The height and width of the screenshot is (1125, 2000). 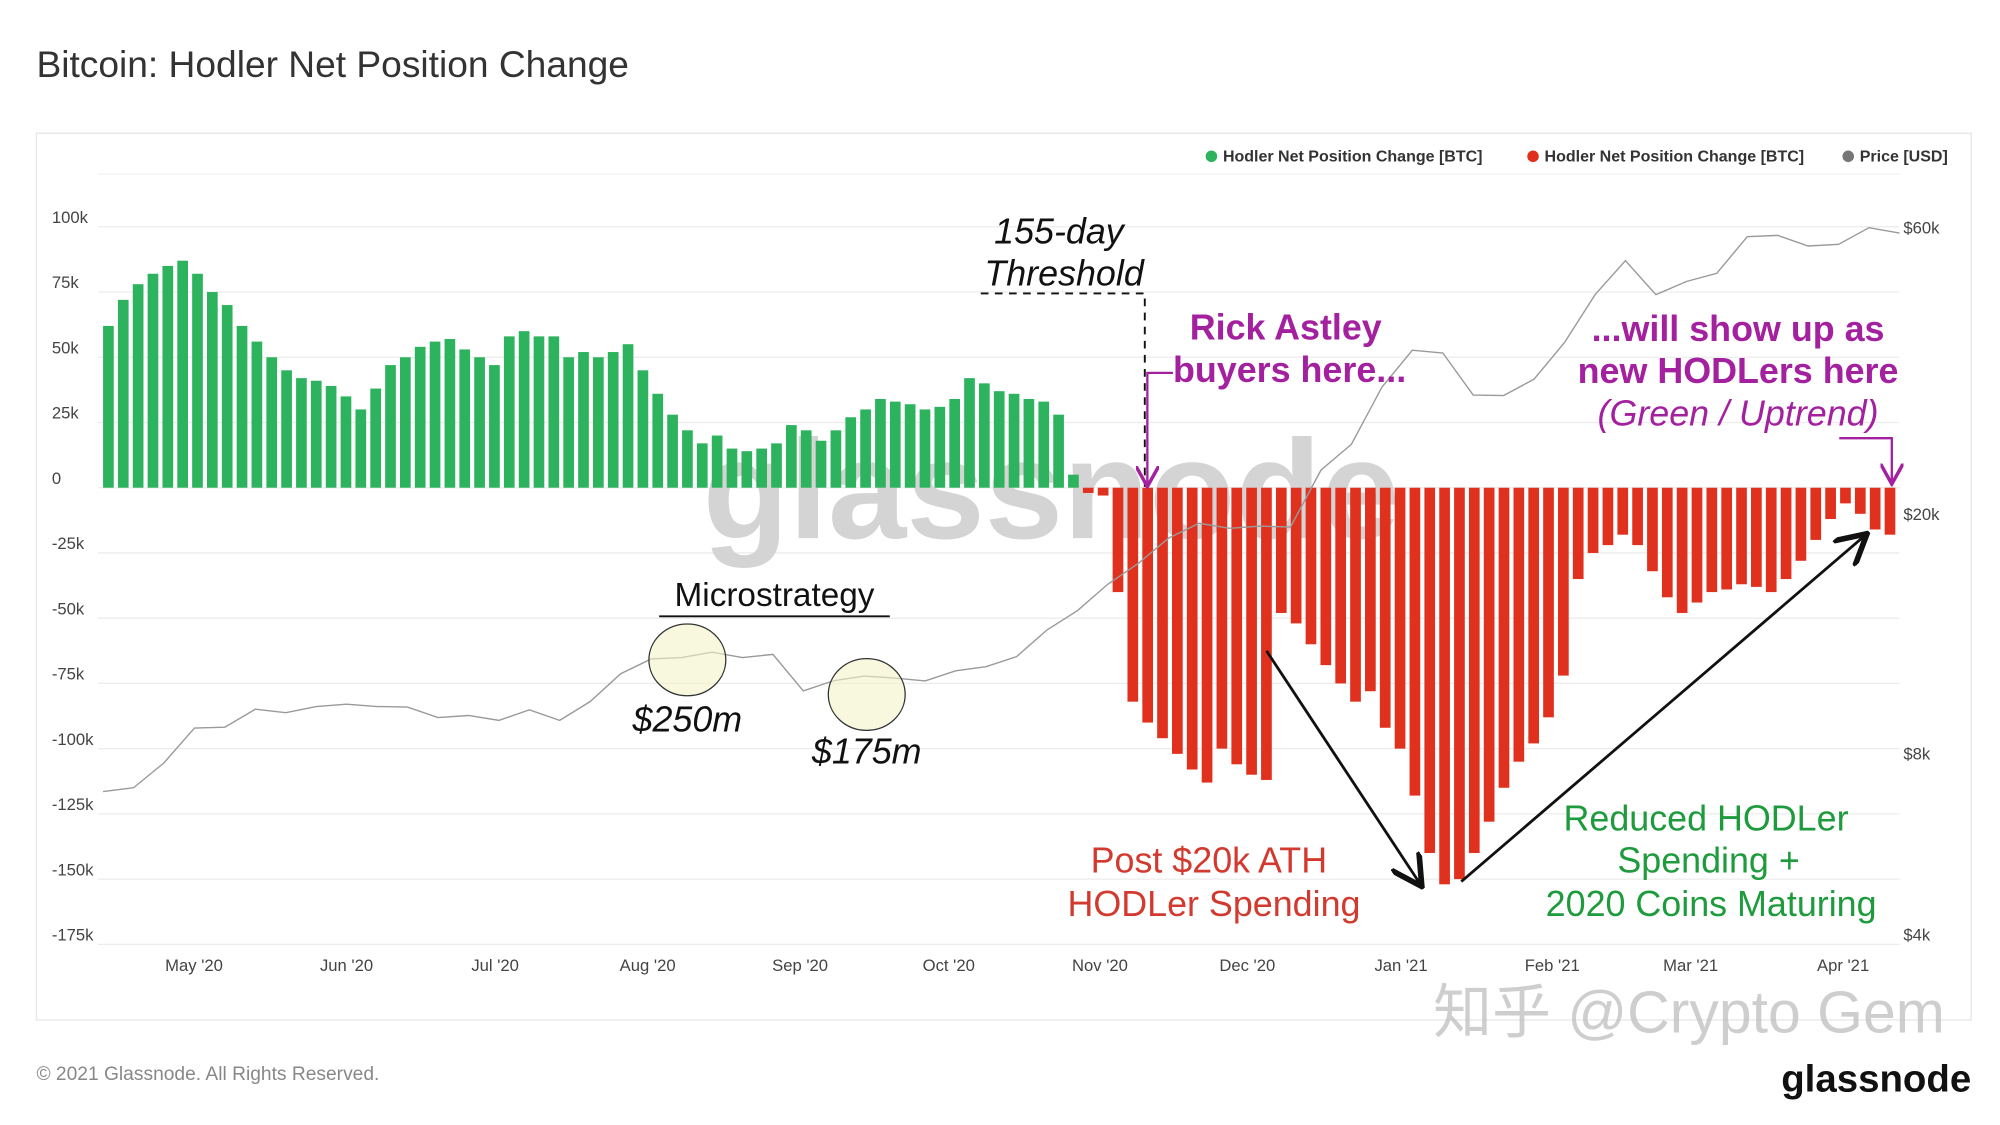 I want to click on y-tick-label: 0, so click(x=56, y=478).